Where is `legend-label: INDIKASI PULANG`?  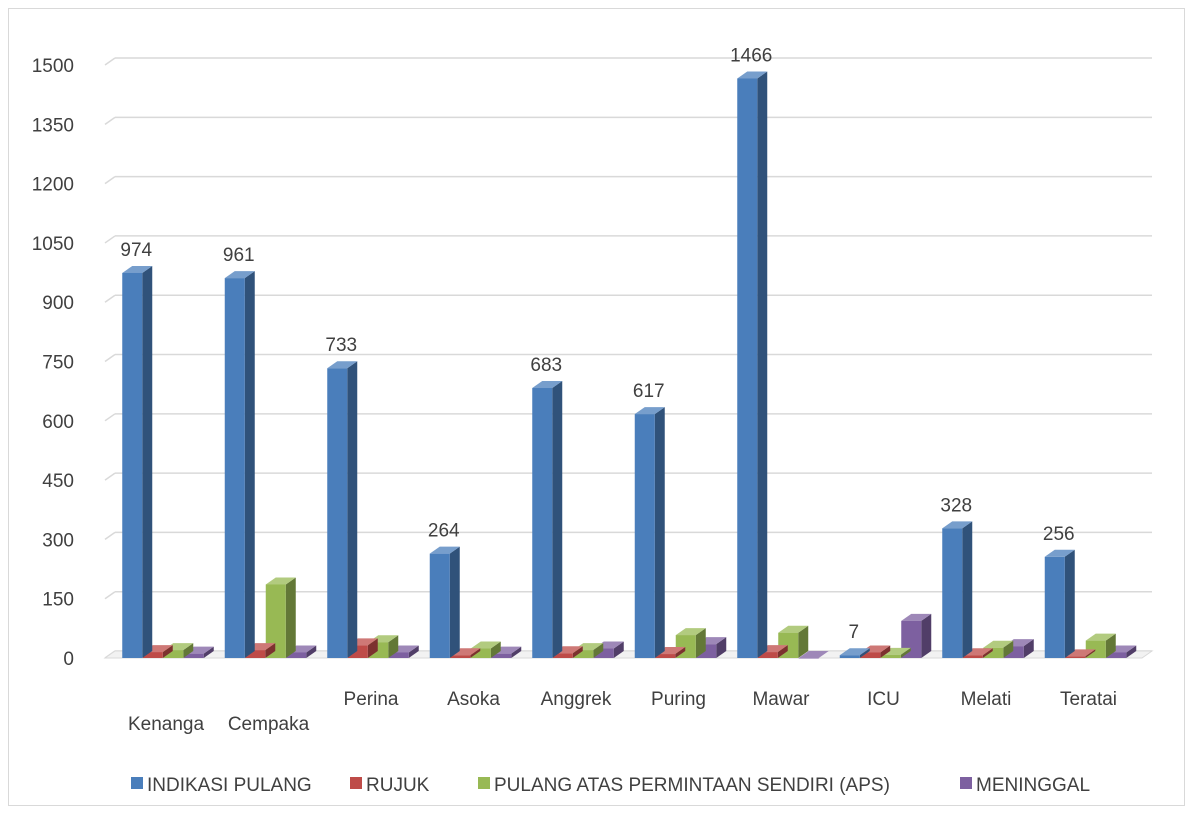
legend-label: INDIKASI PULANG is located at coordinates (229, 785).